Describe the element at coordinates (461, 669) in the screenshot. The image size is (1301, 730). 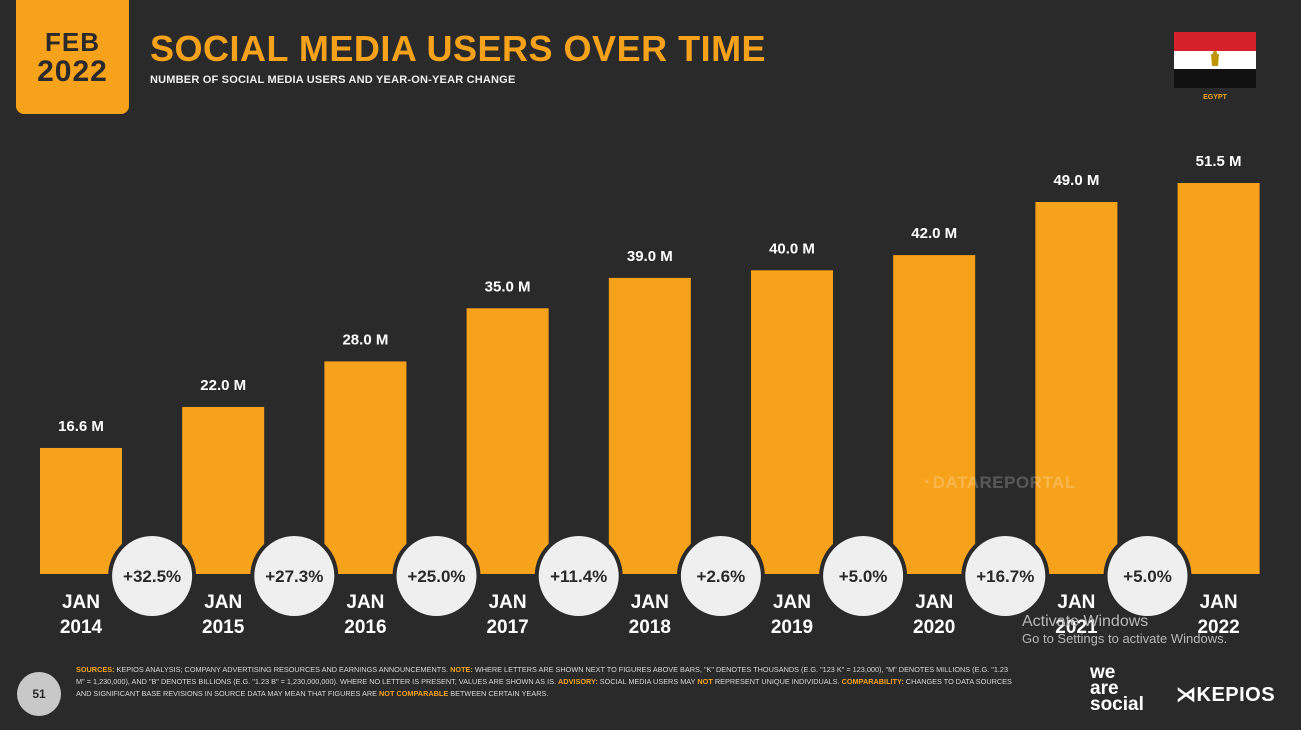
I see `note-label: NOTE:` at that location.